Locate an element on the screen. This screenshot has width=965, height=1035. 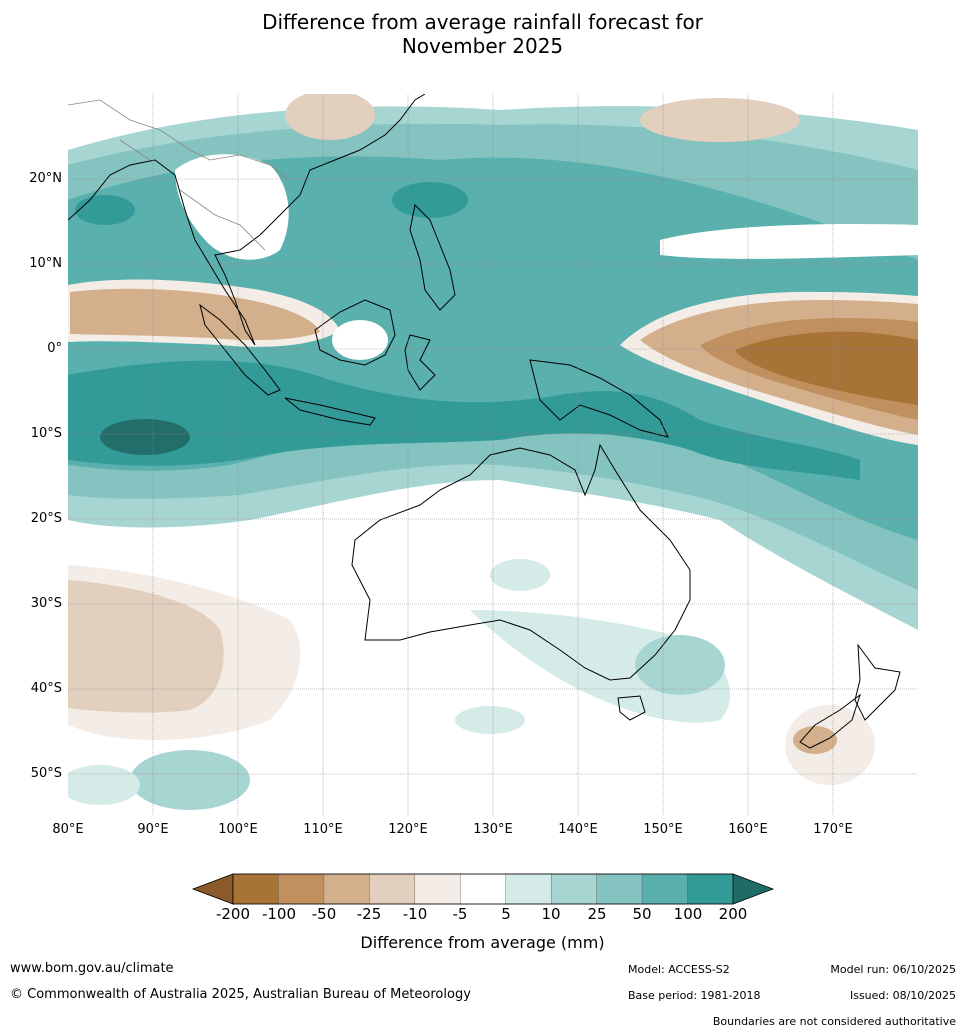
colorbar-tick: -25 is located at coordinates (369, 914).